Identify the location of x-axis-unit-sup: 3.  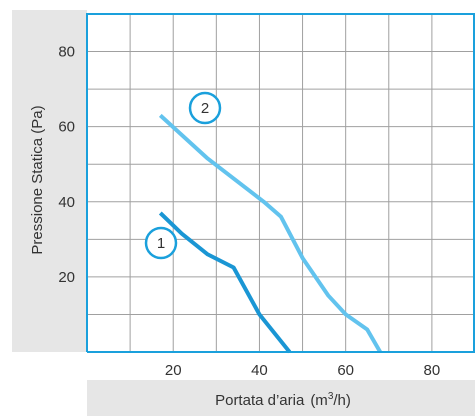
(331, 396).